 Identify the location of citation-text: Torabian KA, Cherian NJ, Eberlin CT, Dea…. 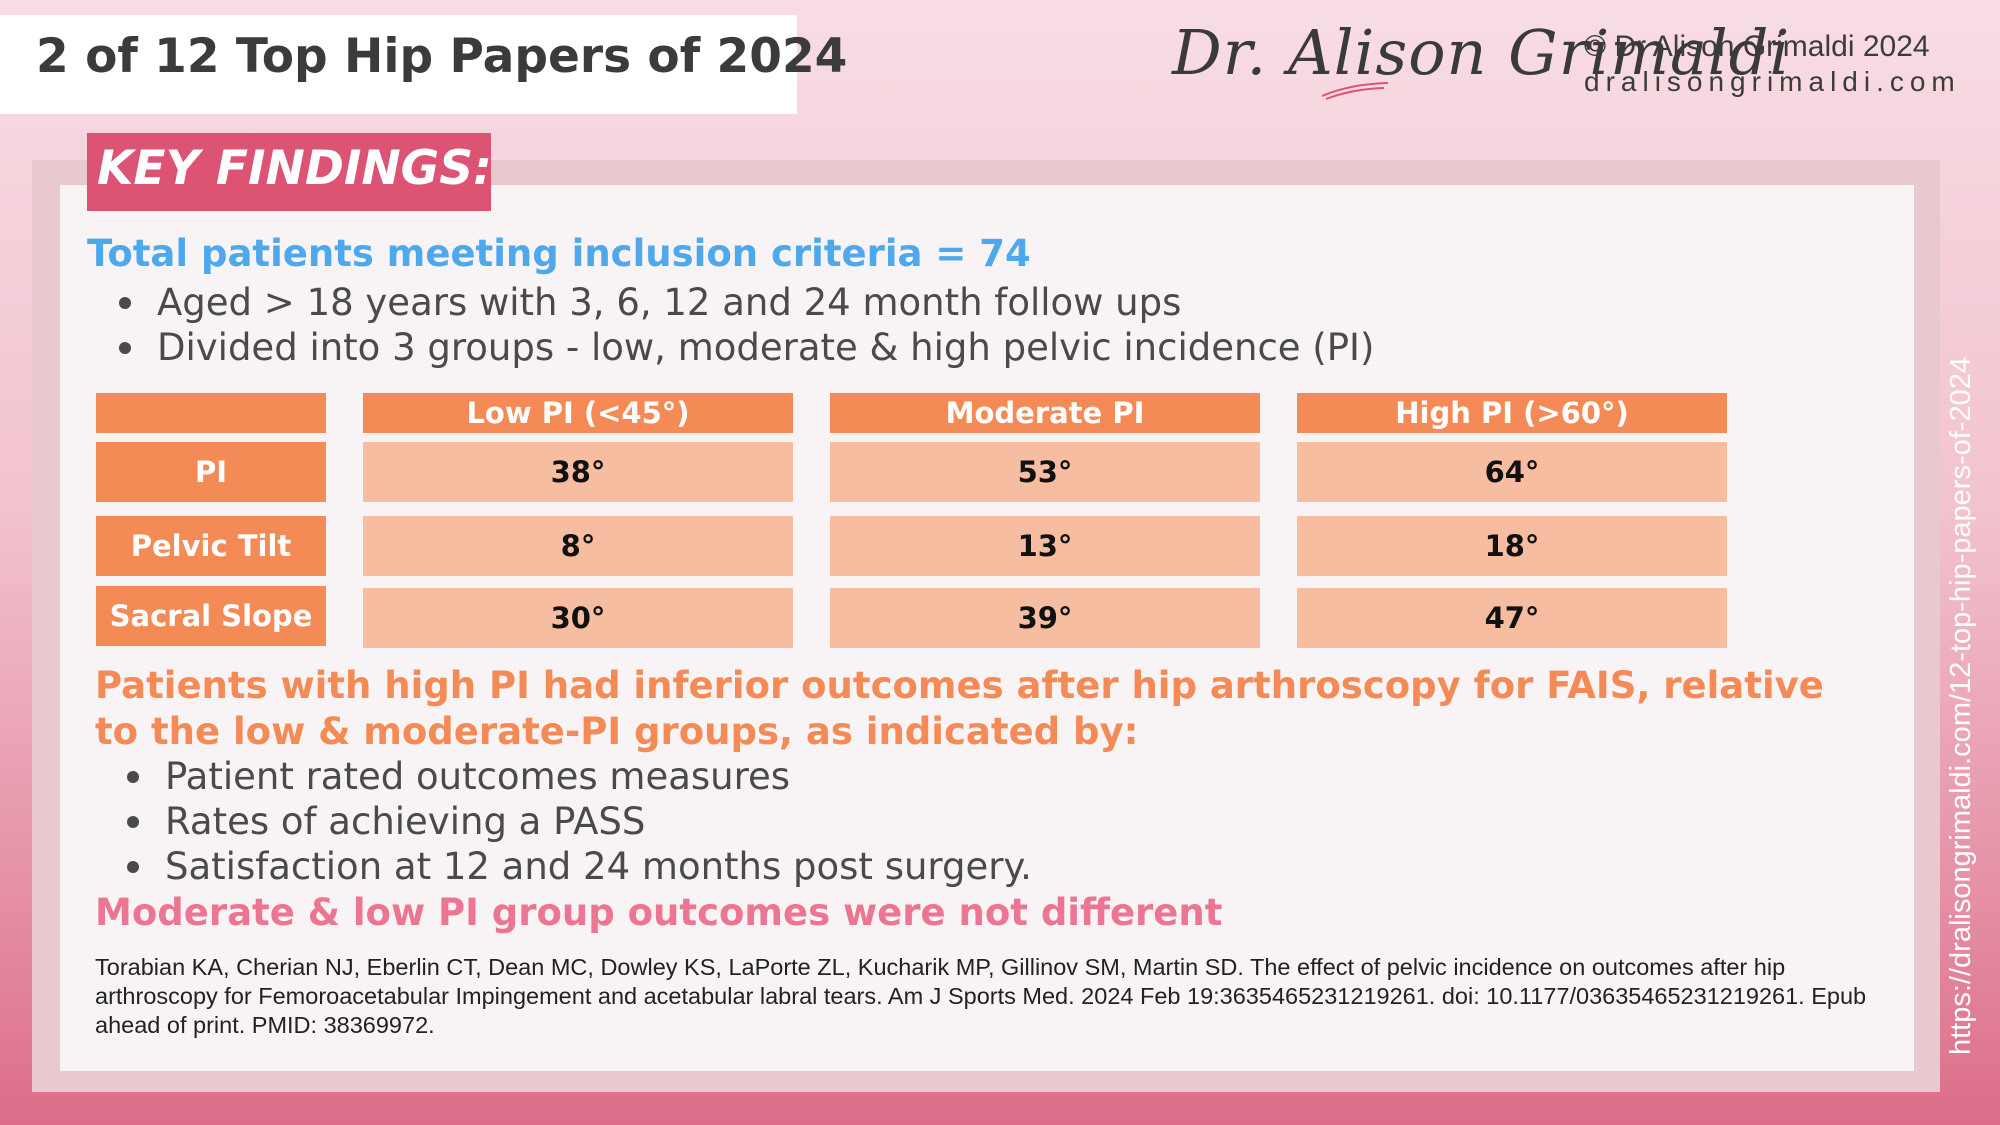
(981, 996).